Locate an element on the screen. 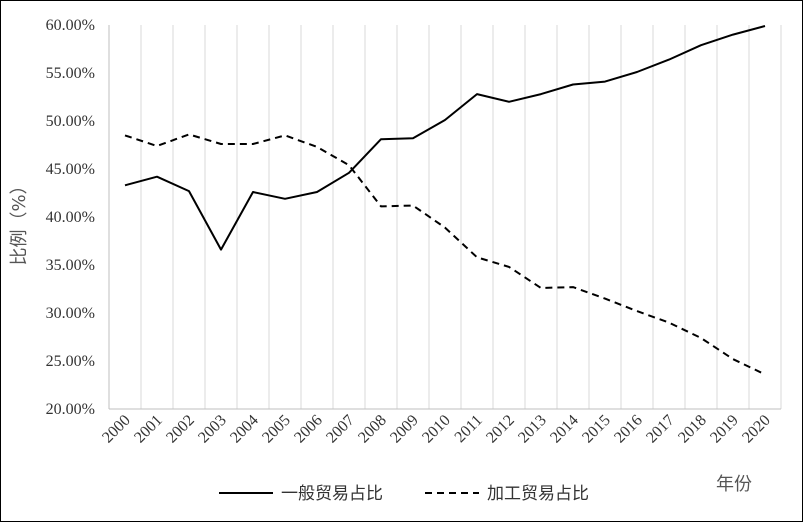 This screenshot has height=522, width=803. x-tick-label: 2015 is located at coordinates (596, 429).